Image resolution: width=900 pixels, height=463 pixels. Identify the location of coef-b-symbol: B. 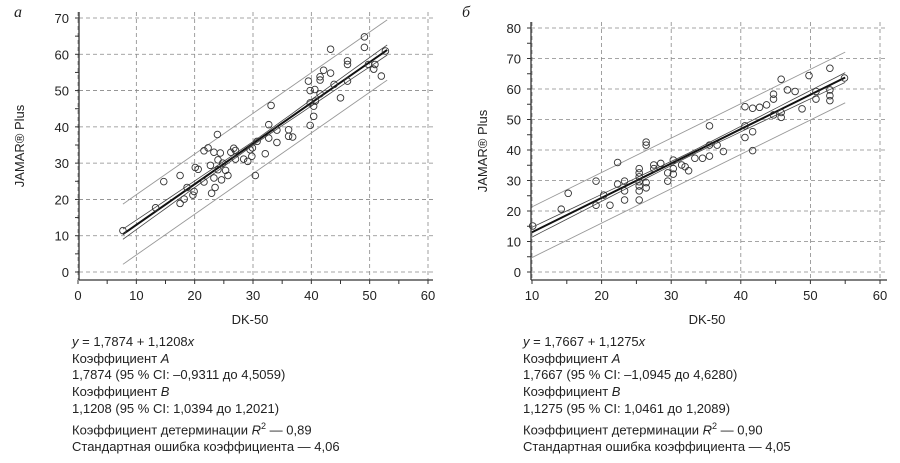
(165, 392).